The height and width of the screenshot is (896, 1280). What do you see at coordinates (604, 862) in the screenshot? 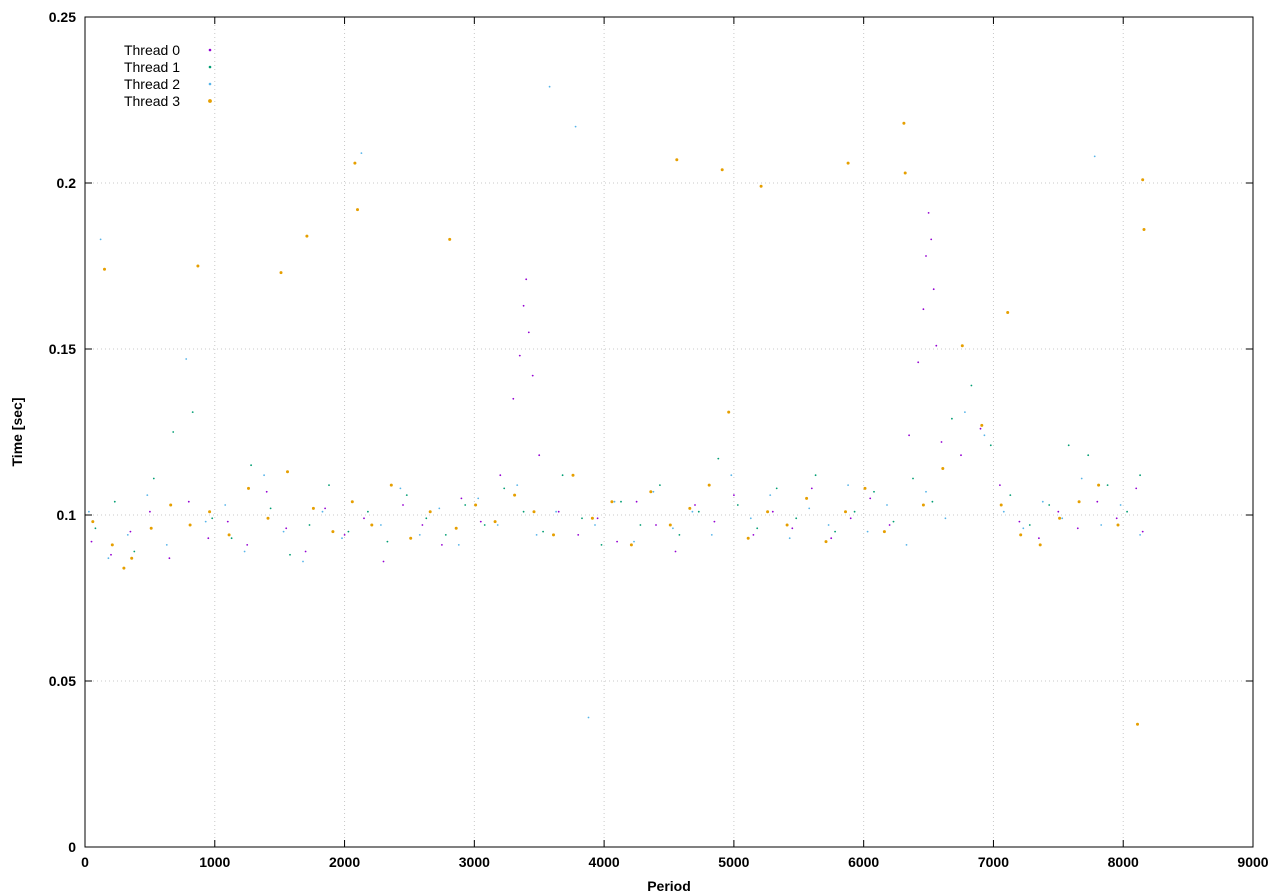
I see `x-tick-label: 4000` at bounding box center [604, 862].